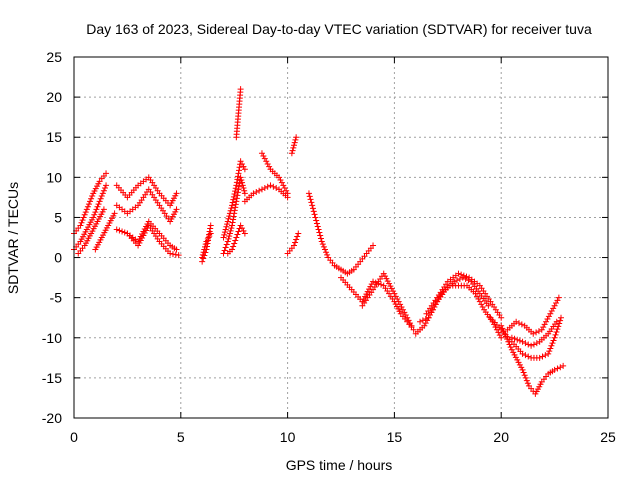 This screenshot has height=480, width=640. Describe the element at coordinates (395, 437) in the screenshot. I see `x-tick-label: 15` at that location.